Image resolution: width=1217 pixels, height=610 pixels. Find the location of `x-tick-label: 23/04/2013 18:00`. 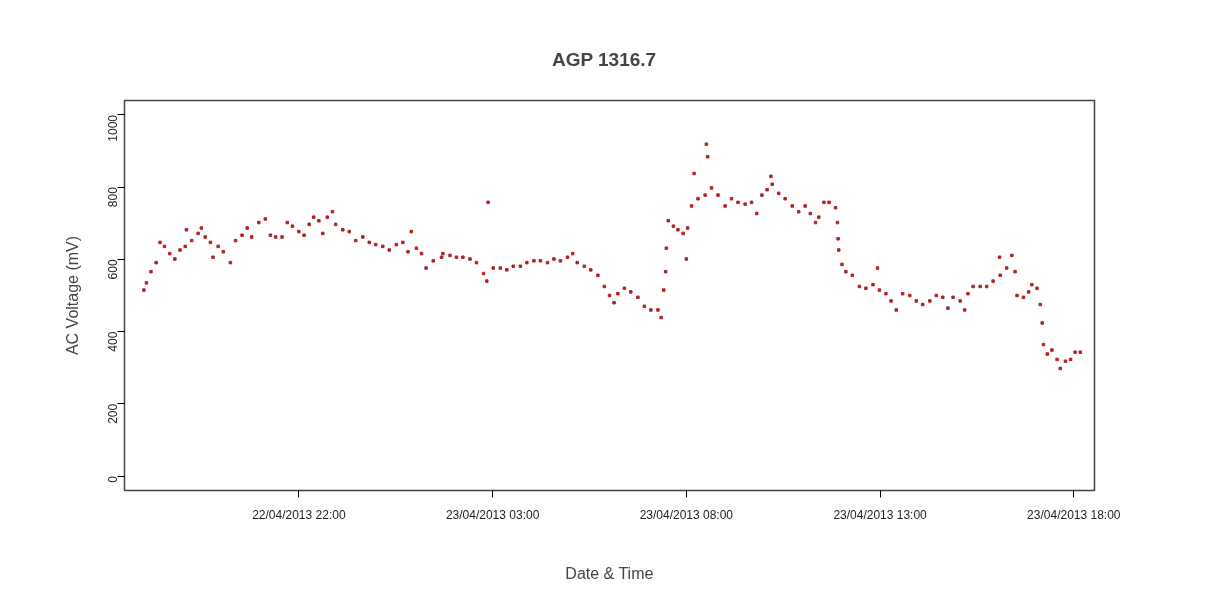

x-tick-label: 23/04/2013 18:00 is located at coordinates (1074, 514).